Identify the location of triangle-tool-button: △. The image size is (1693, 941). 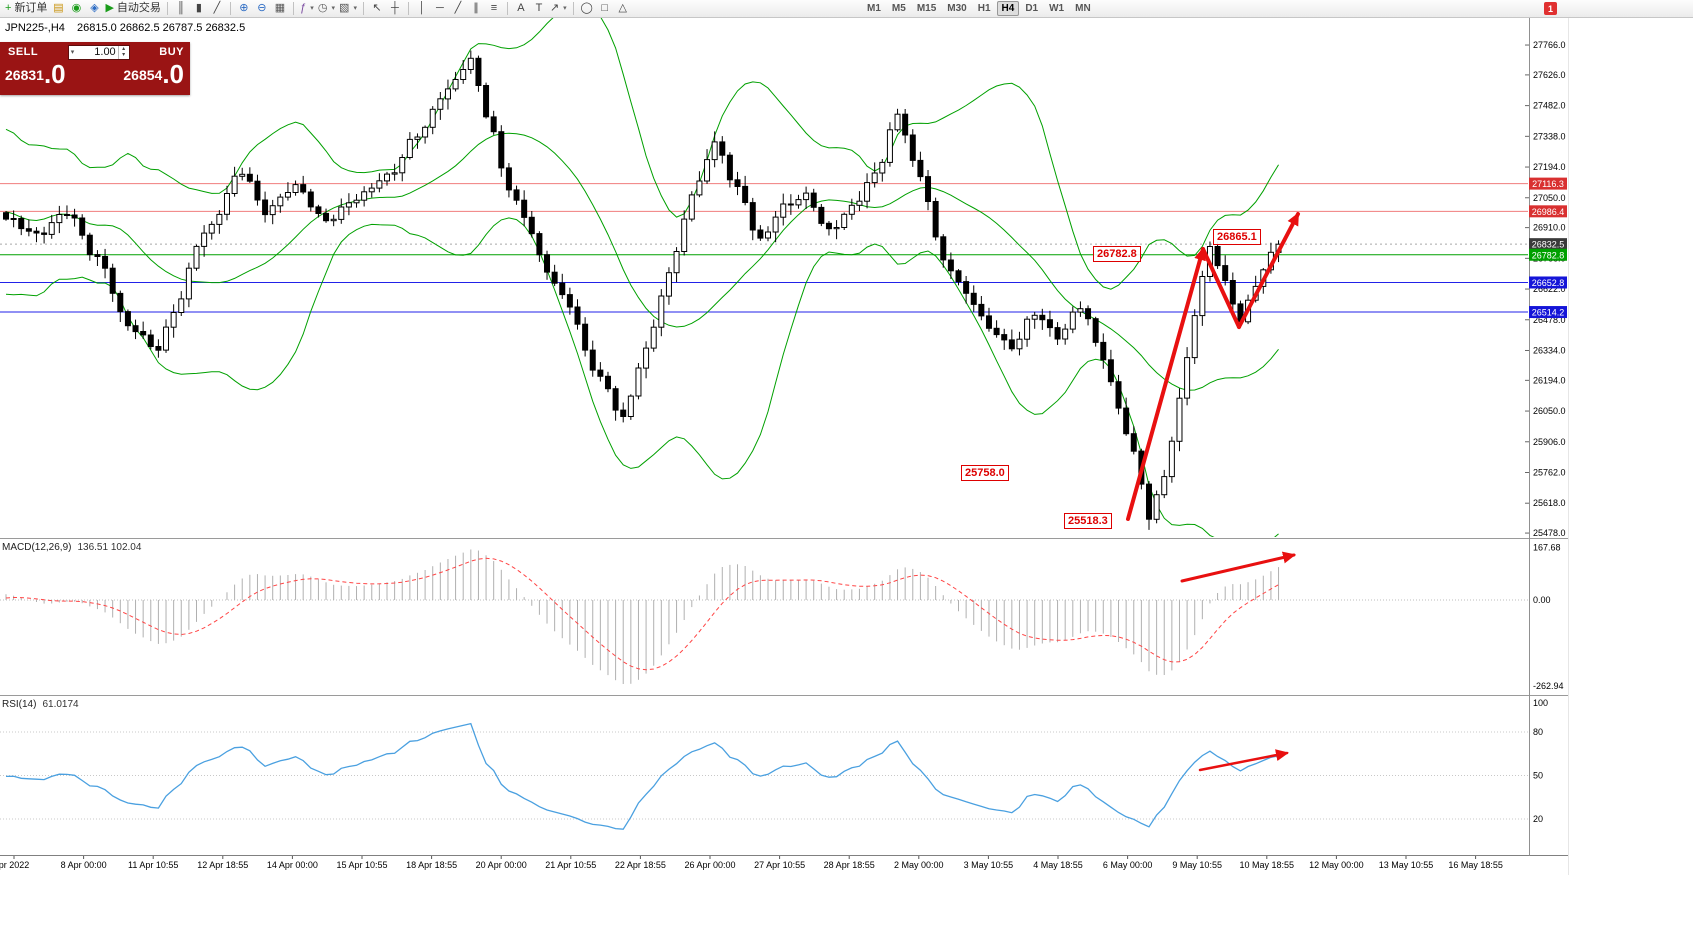
(623, 9).